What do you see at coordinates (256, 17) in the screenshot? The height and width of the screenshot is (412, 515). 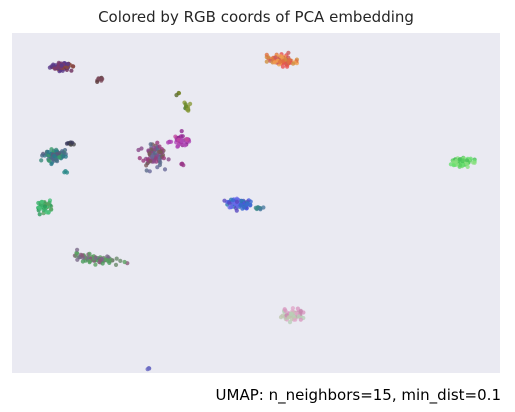 I see `chart-title: Colored by RGB coords of PCA embedding` at bounding box center [256, 17].